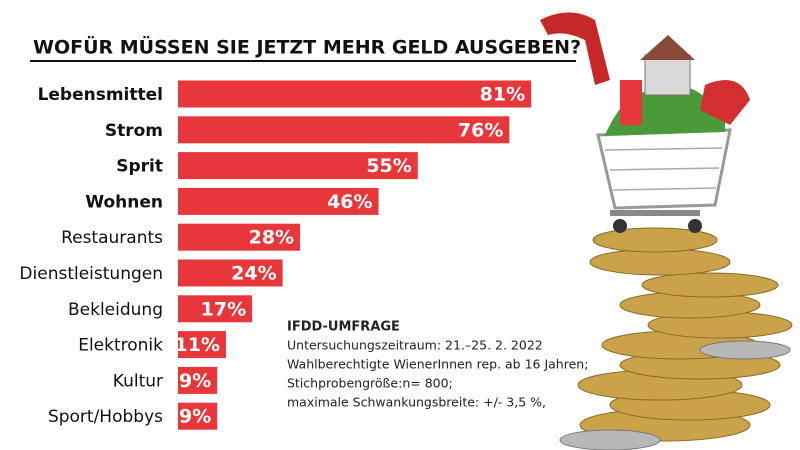  I want to click on value-label: 55%, so click(388, 166).